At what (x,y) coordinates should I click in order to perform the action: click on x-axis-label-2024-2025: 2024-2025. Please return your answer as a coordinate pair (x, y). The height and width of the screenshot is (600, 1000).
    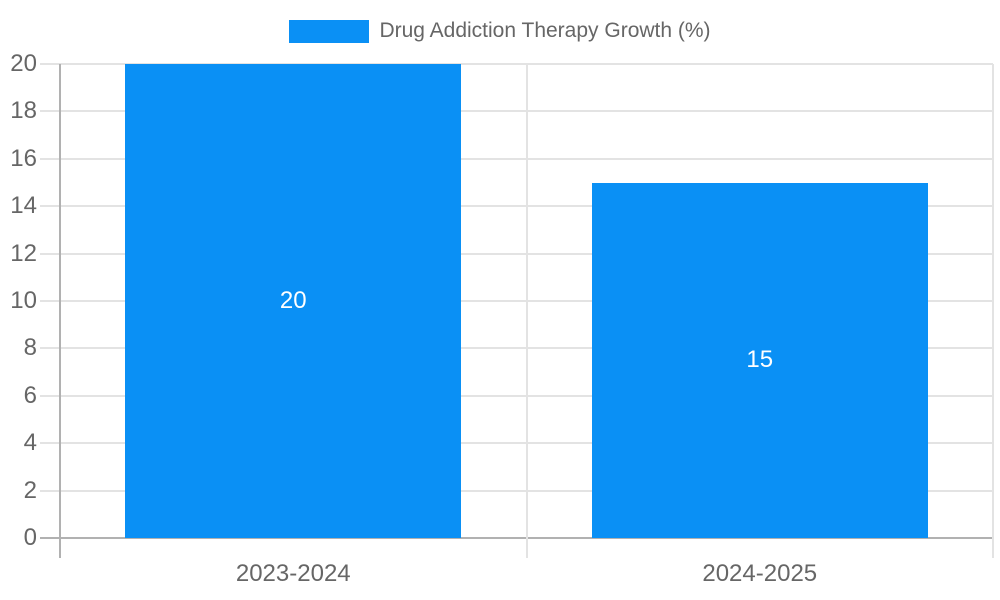
    Looking at the image, I should click on (760, 573).